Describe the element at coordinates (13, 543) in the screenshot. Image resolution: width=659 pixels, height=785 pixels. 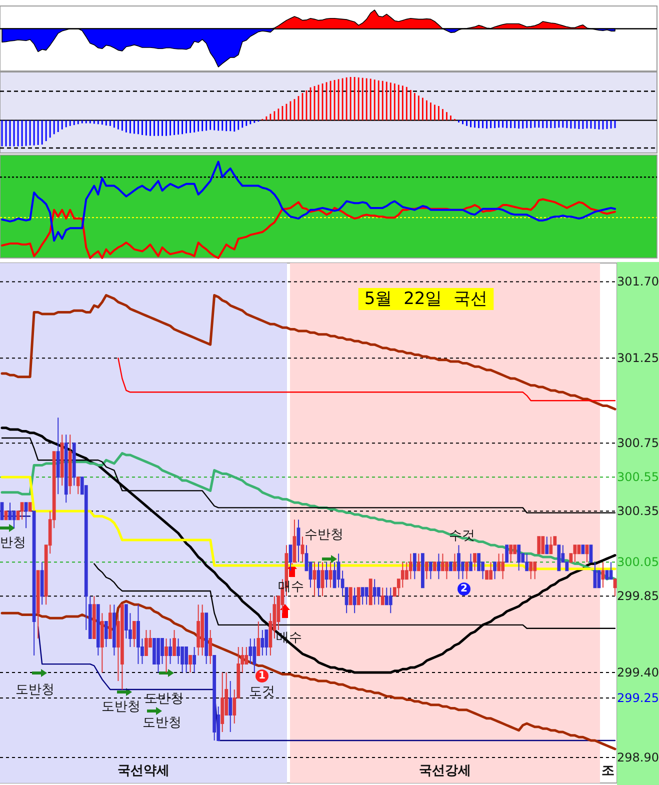
I see `annotation: 반청` at that location.